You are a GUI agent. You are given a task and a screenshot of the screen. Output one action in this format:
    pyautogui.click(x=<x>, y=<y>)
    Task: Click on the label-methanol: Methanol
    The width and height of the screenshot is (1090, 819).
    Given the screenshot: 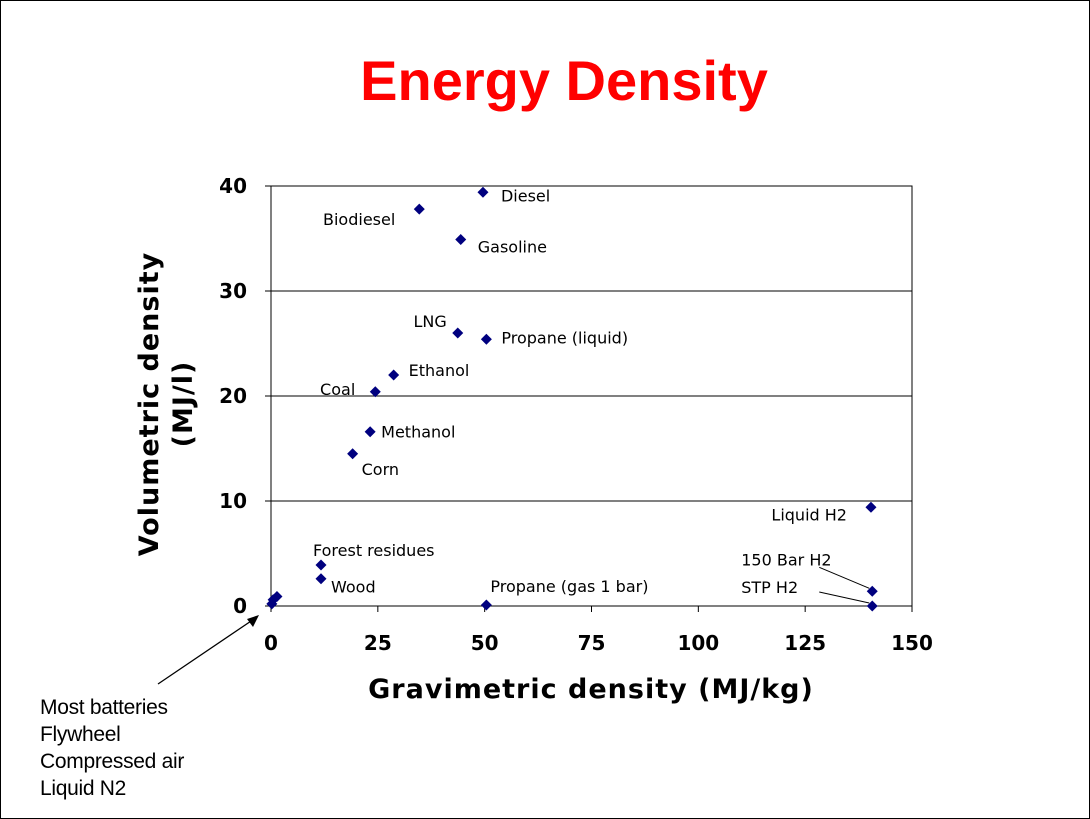 What is the action you would take?
    pyautogui.click(x=418, y=432)
    